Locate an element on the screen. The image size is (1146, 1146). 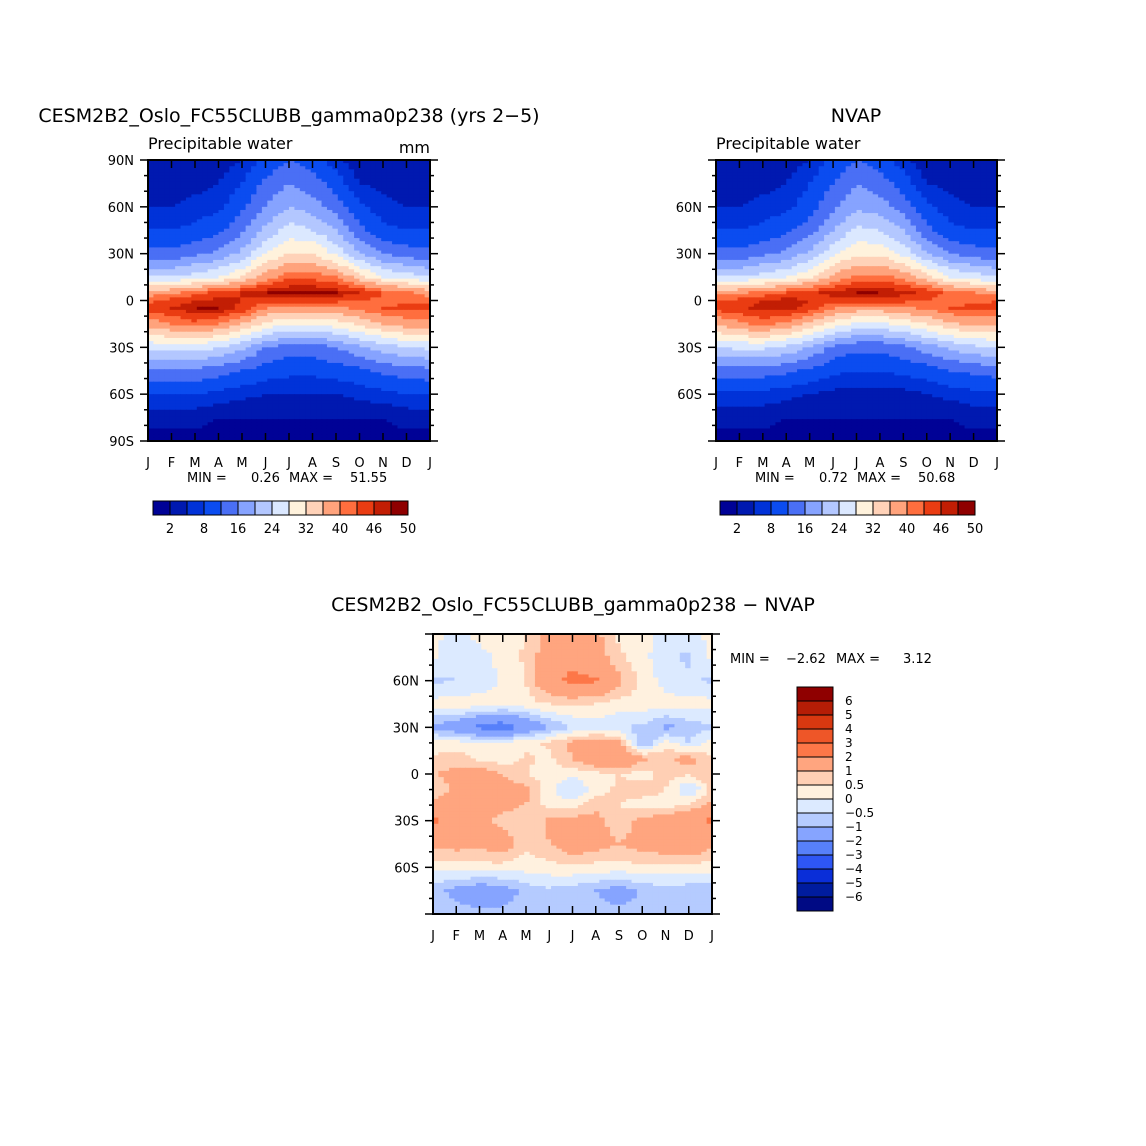
x-tick-label: M is located at coordinates (241, 463).